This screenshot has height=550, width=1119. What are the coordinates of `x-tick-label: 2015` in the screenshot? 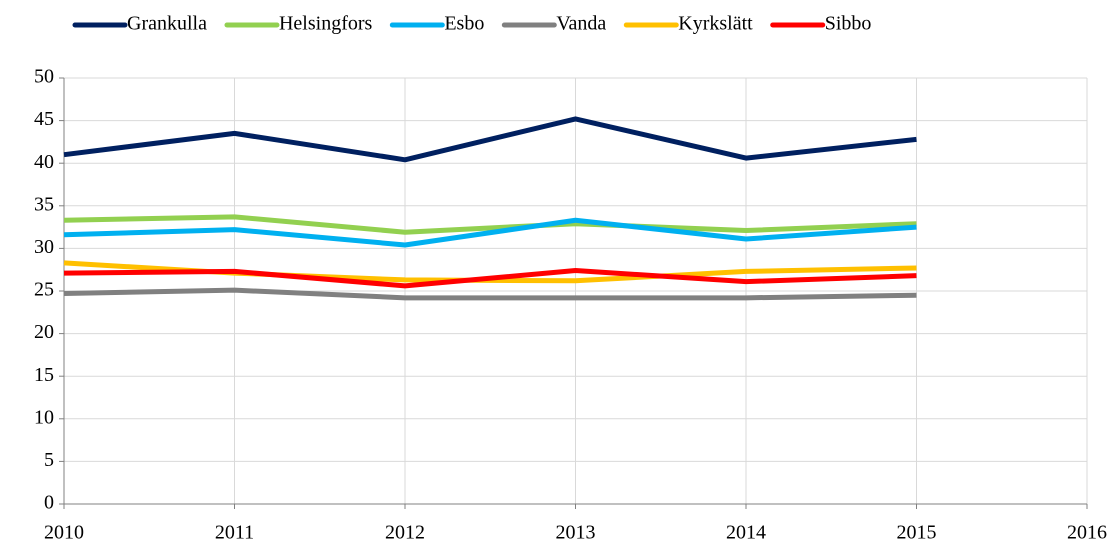 It's located at (917, 533).